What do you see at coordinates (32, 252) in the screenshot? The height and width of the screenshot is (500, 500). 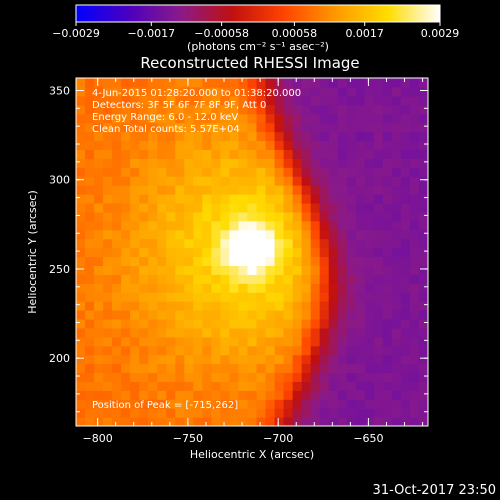 I see `y-axis-label: Heliocentric Y (arcsec)` at bounding box center [32, 252].